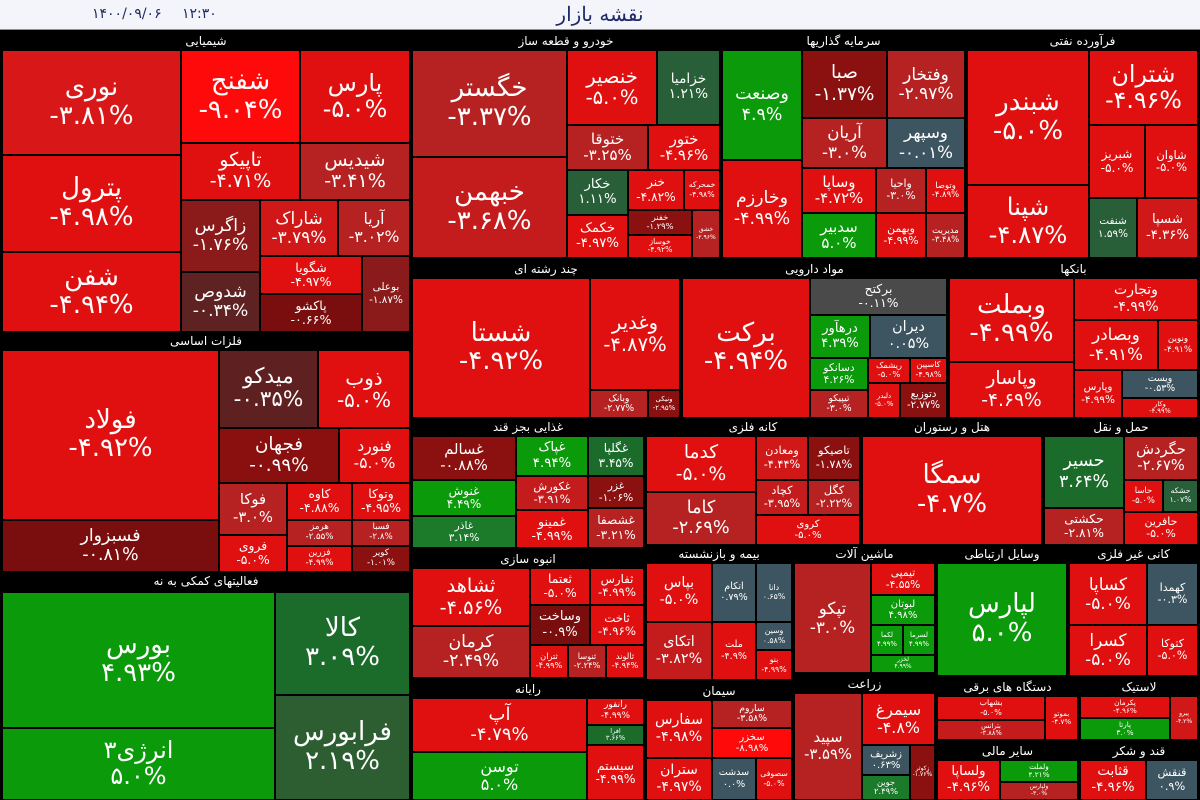  Describe the element at coordinates (660, 222) in the screenshot. I see `stock-tile: خفنر -۱.۲۹%` at that location.